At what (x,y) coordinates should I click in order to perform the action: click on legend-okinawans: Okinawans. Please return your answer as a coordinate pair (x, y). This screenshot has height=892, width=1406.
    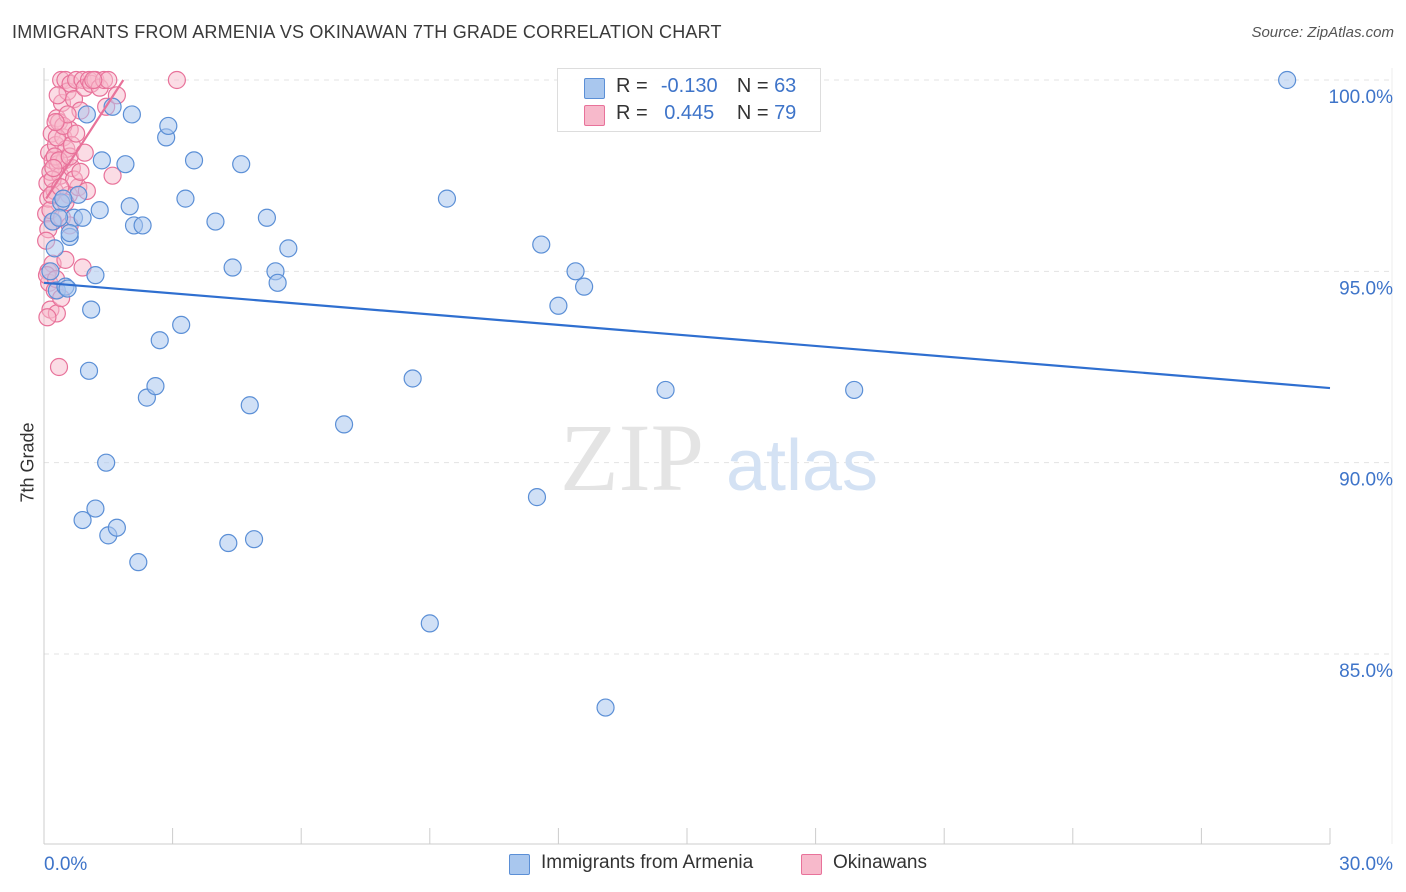
    Looking at the image, I should click on (864, 863).